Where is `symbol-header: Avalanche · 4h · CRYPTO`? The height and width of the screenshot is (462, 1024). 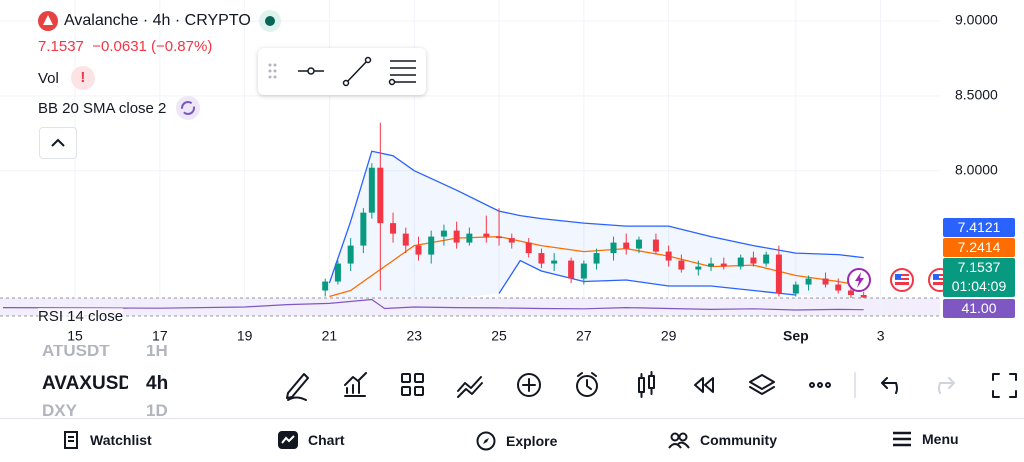
symbol-header: Avalanche · 4h · CRYPTO is located at coordinates (160, 21).